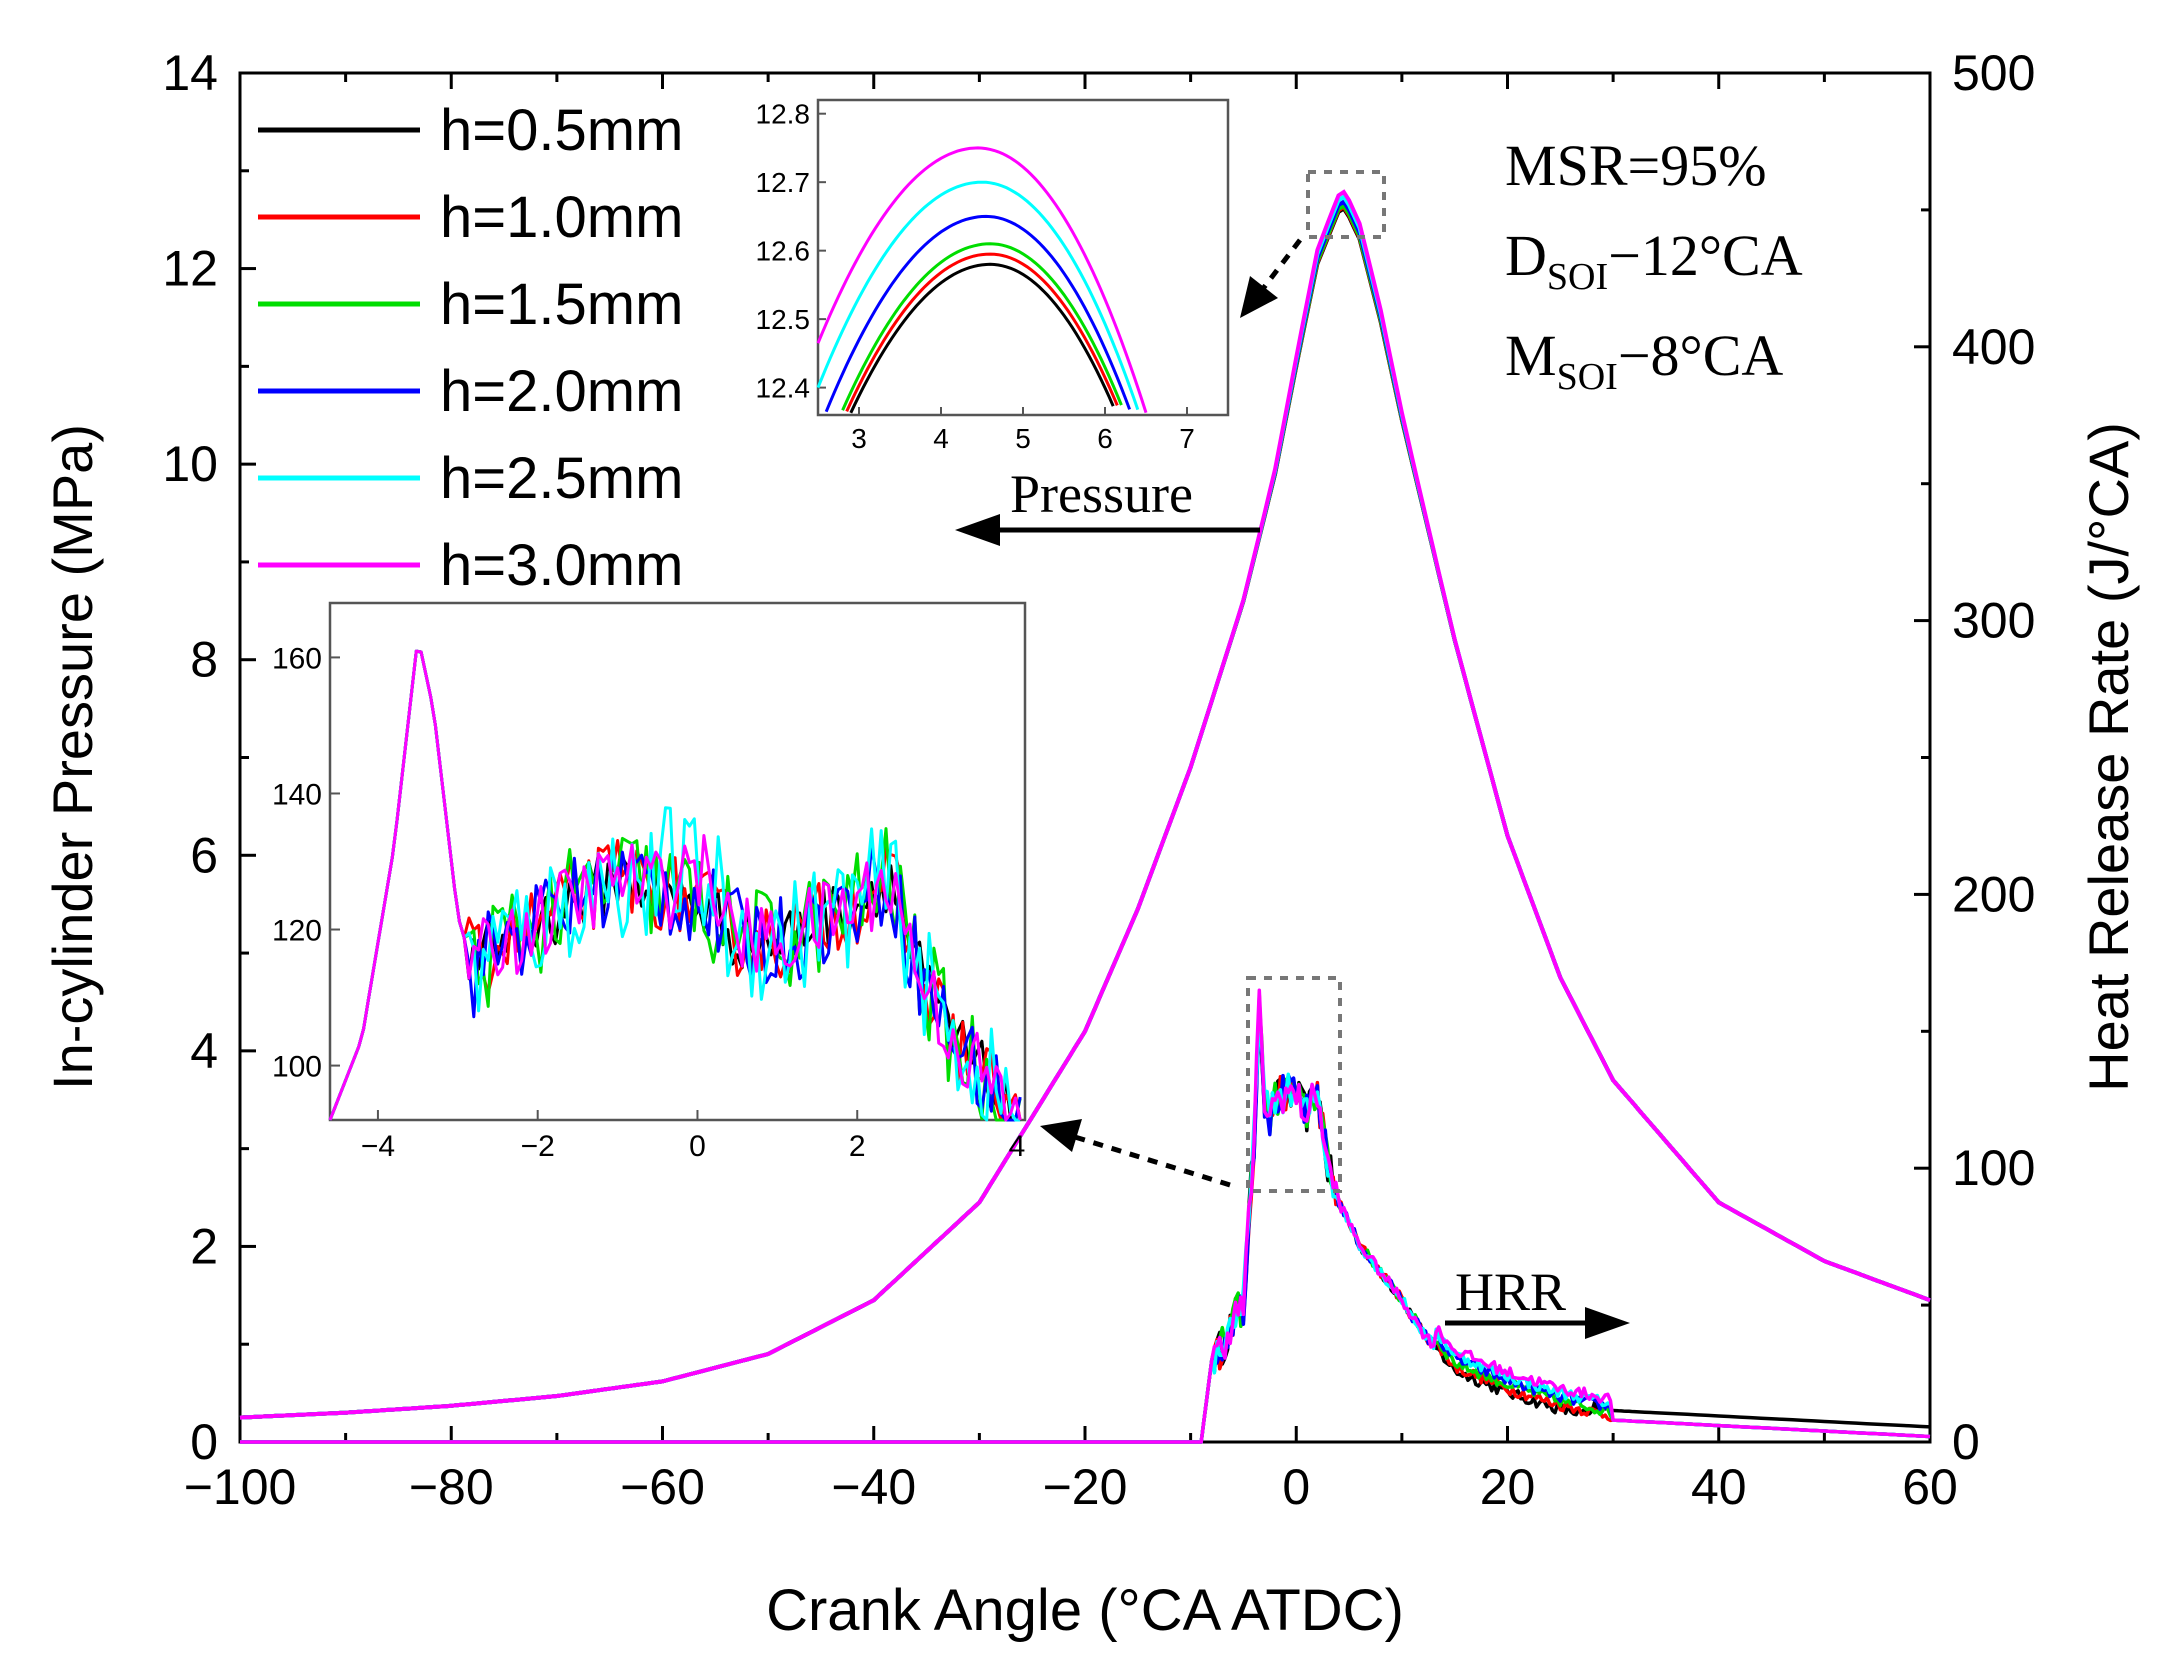 This screenshot has height=1667, width=2174. Describe the element at coordinates (1105, 438) in the screenshot. I see `inset1-x-tick-label: 6` at that location.